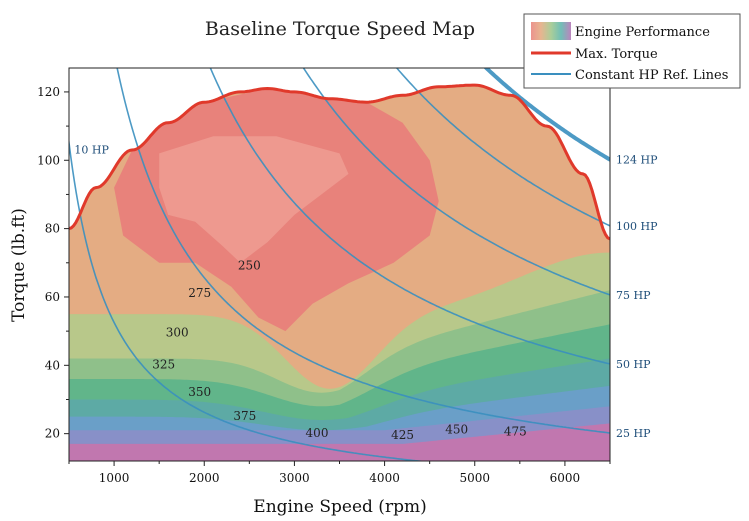 The width and height of the screenshot is (749, 521). Describe the element at coordinates (456, 430) in the screenshot. I see `contour-label-450: 450` at that location.